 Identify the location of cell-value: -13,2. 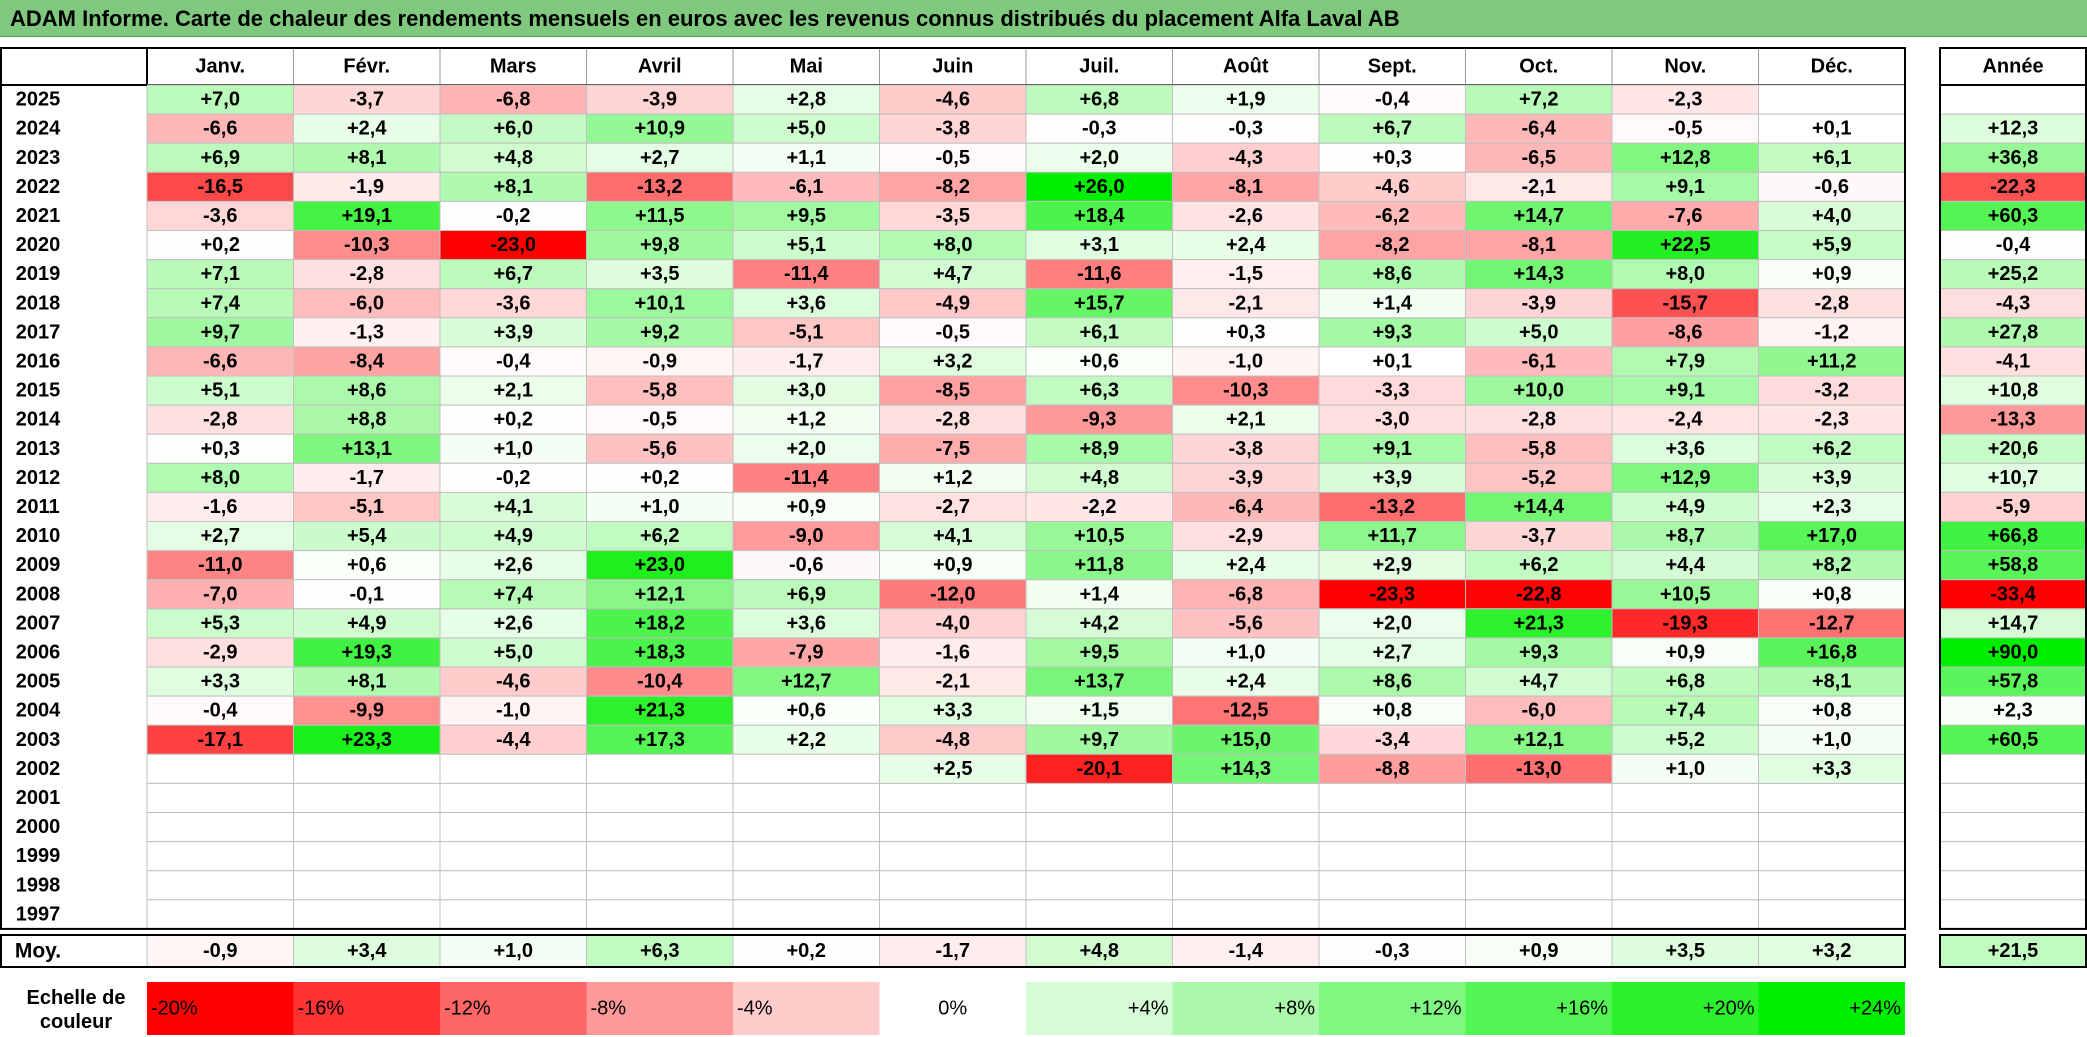
(660, 187).